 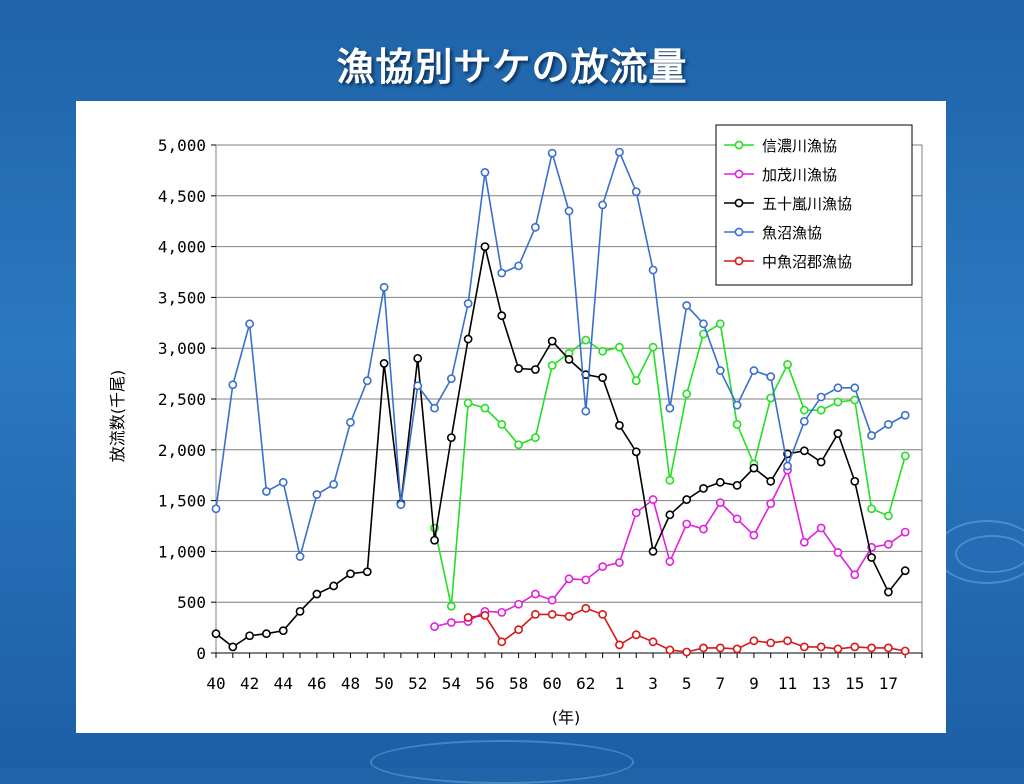 I want to click on y-tick-label: 4,500, so click(x=182, y=196).